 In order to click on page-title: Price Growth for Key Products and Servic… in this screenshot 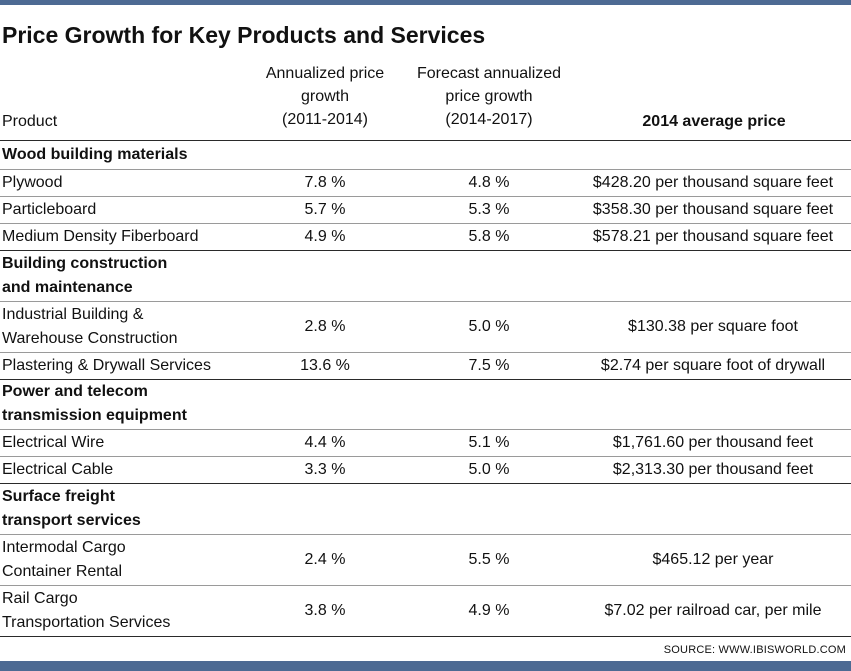, I will do `click(244, 35)`.